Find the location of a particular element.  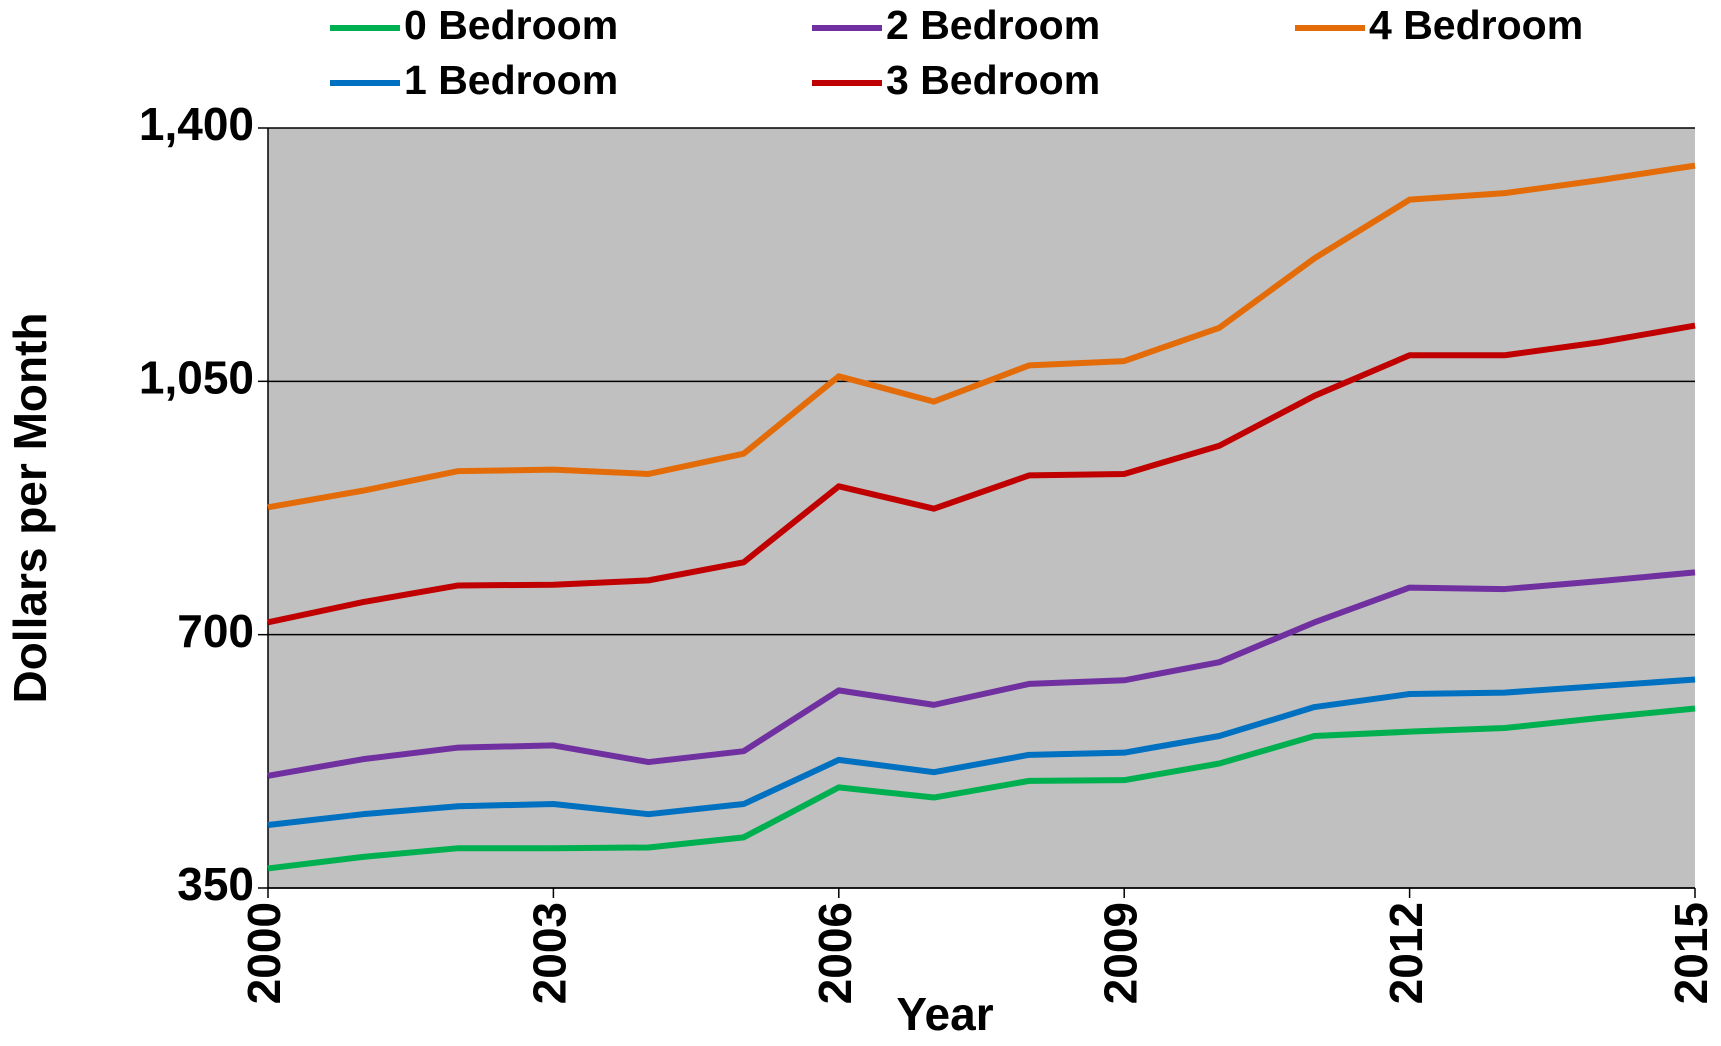

legend-label: 3 Bedroom is located at coordinates (993, 80).